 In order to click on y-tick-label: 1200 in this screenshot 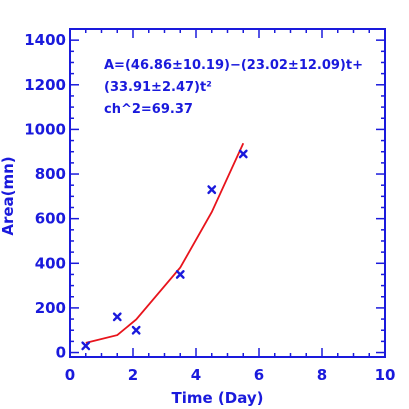, I will do `click(45, 85)`.